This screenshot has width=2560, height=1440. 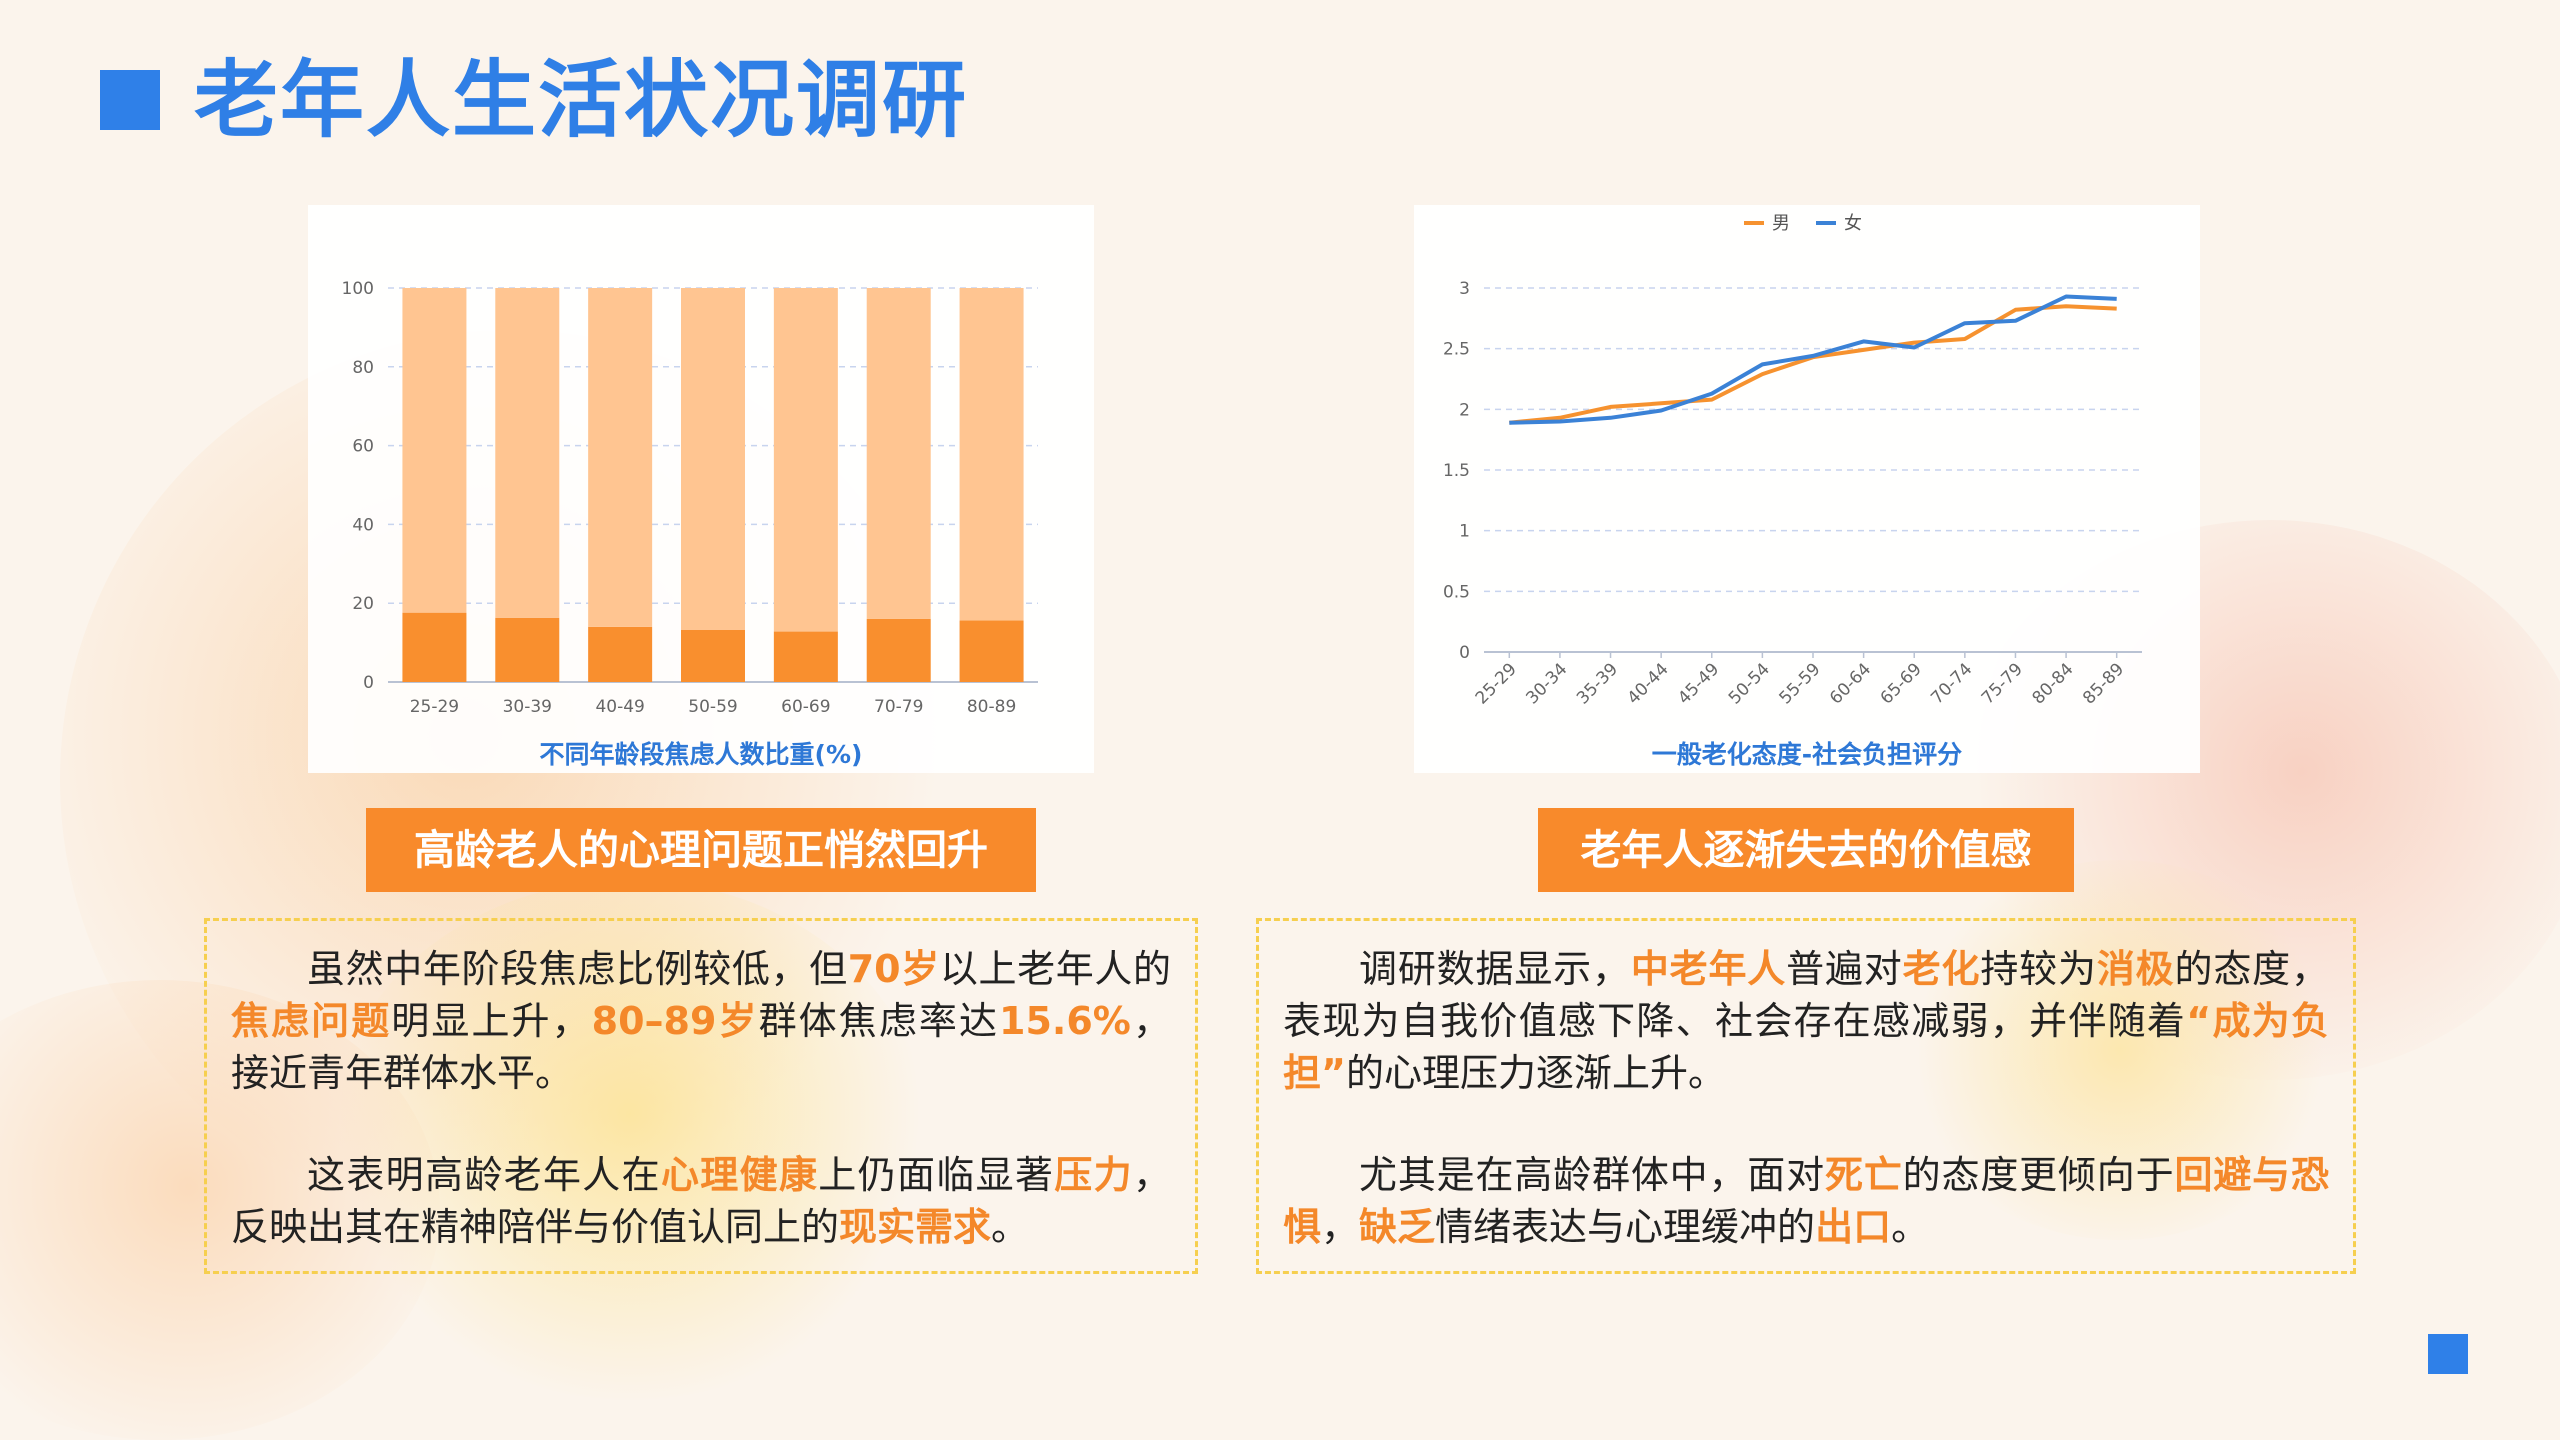 I want to click on x-tick-label: 35-39, so click(x=1597, y=683).